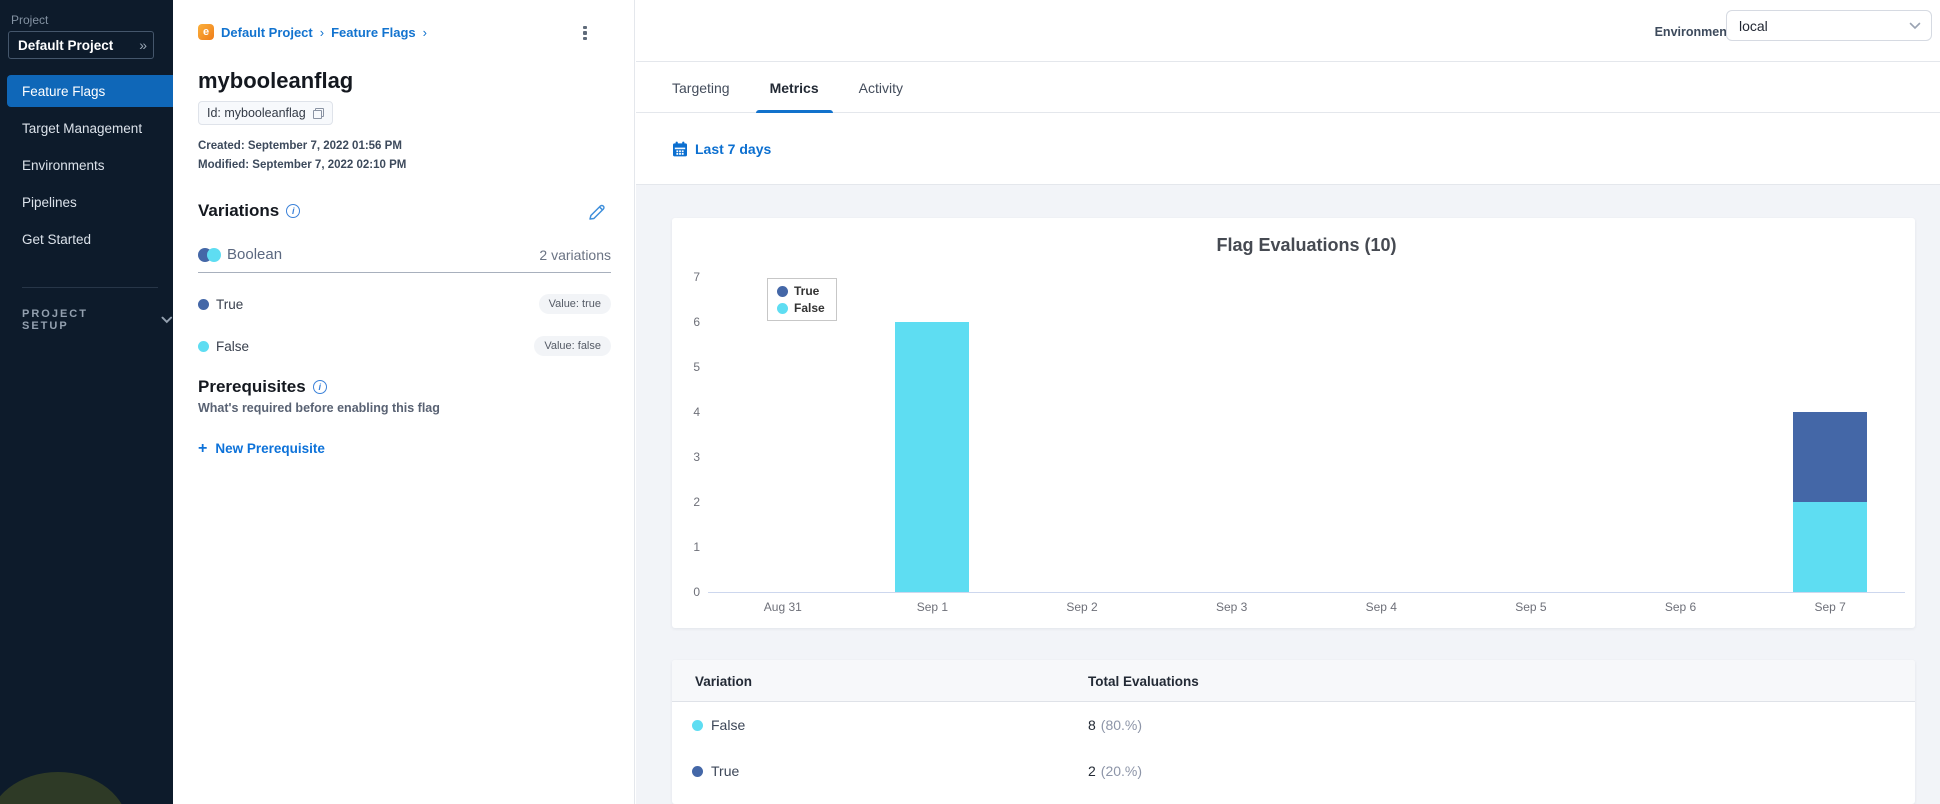 This screenshot has width=1940, height=804. Describe the element at coordinates (1830, 607) in the screenshot. I see `x-axis-label: Sep 7` at that location.